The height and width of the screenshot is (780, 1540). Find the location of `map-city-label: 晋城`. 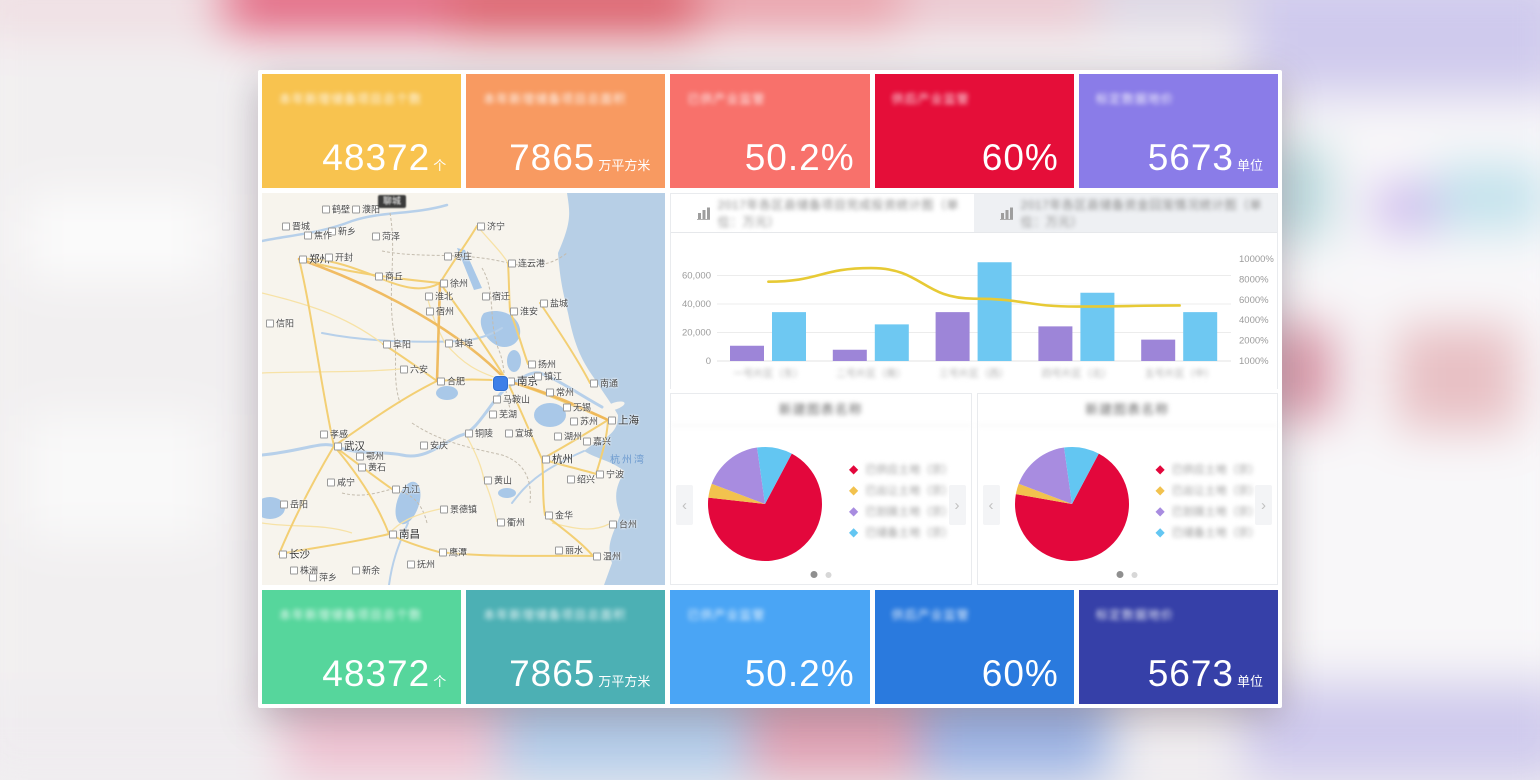

map-city-label: 晋城 is located at coordinates (296, 226).